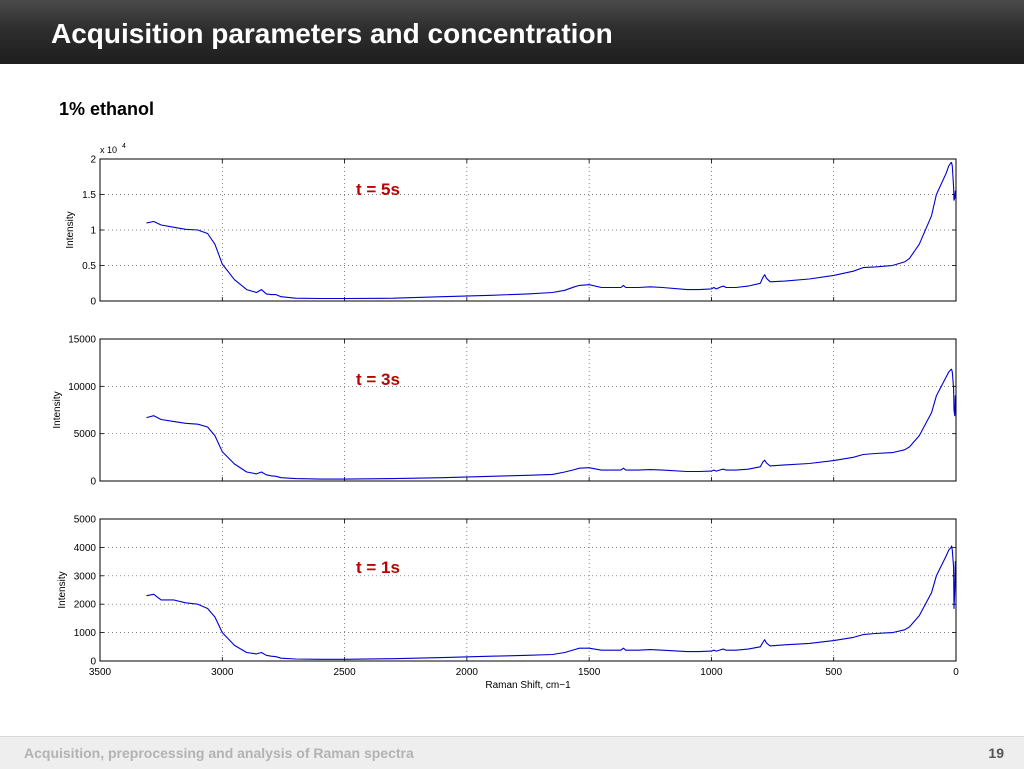 The image size is (1024, 769). I want to click on chart-3-annotation: t = 1s, so click(378, 567).